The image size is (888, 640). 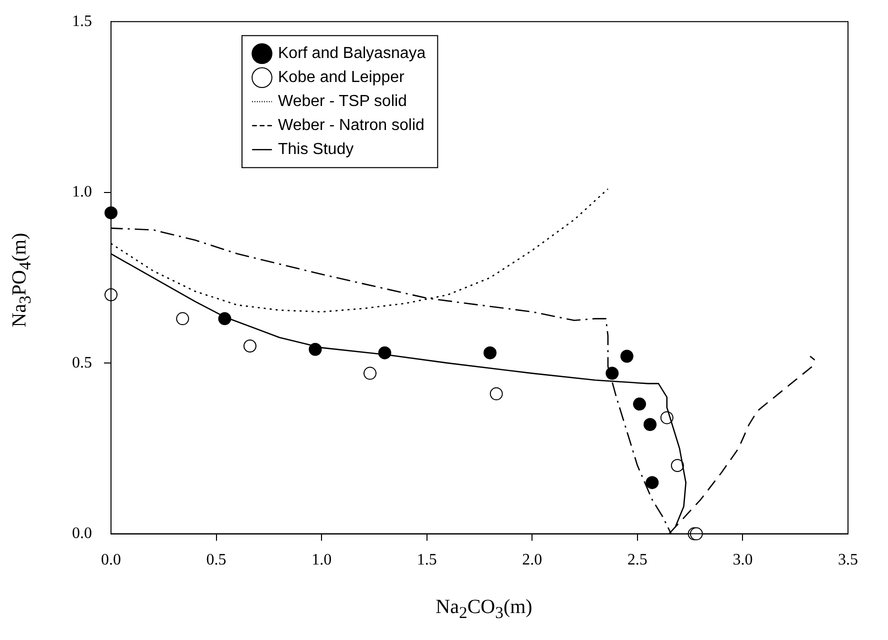 What do you see at coordinates (532, 560) in the screenshot?
I see `x-tick-label: 2.0` at bounding box center [532, 560].